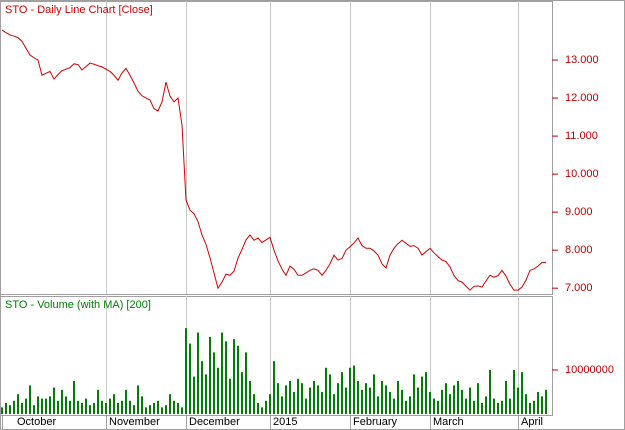 The height and width of the screenshot is (430, 625). I want to click on y-tick-label: 9.000, so click(579, 212).